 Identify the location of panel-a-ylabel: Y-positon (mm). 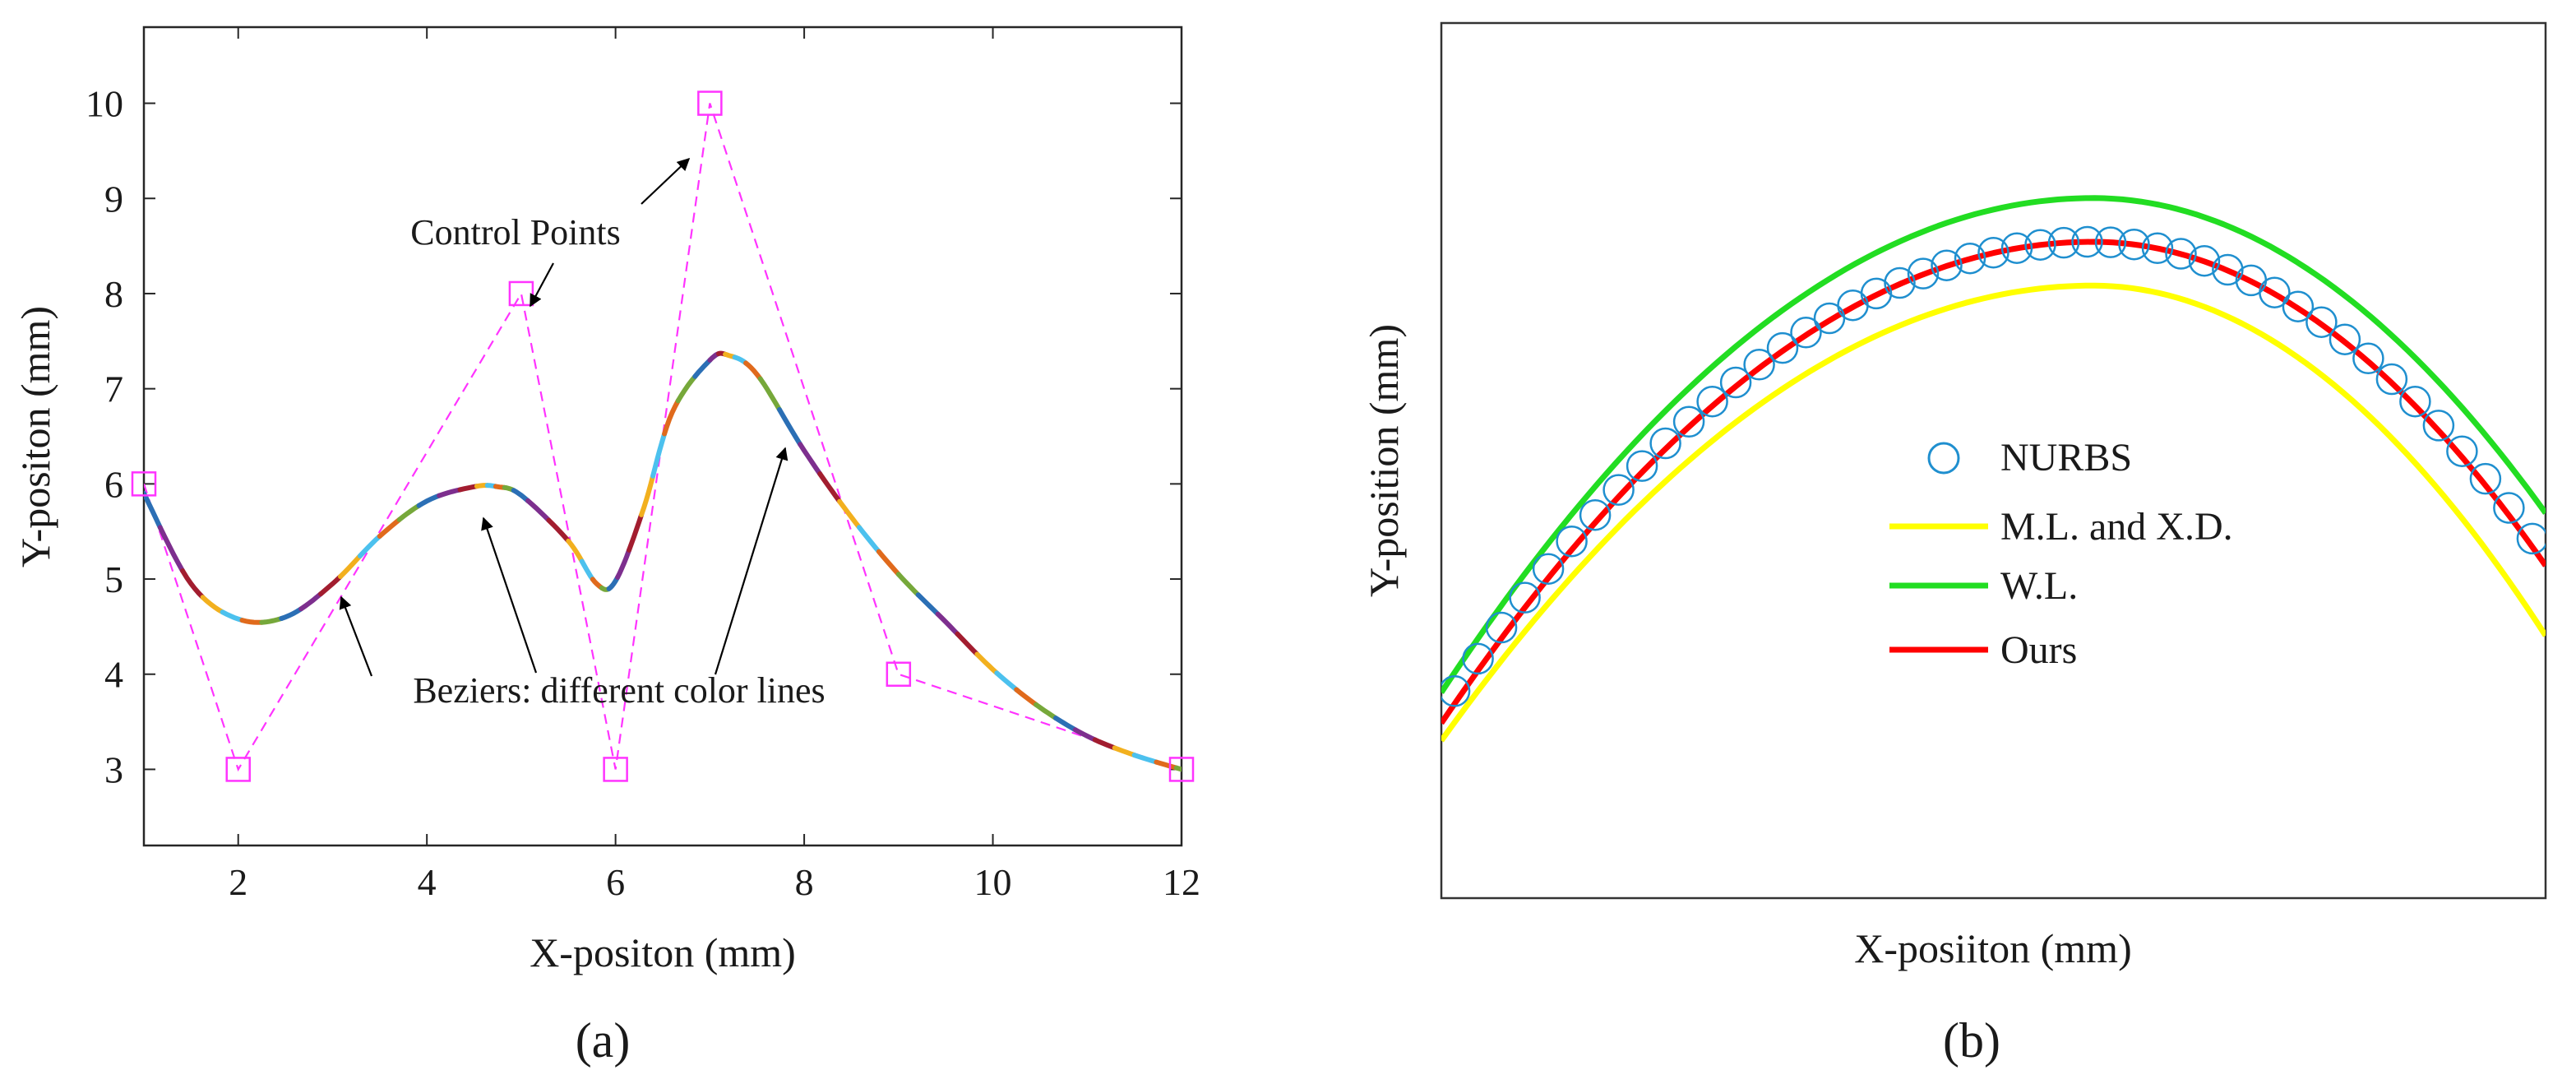
(35, 437).